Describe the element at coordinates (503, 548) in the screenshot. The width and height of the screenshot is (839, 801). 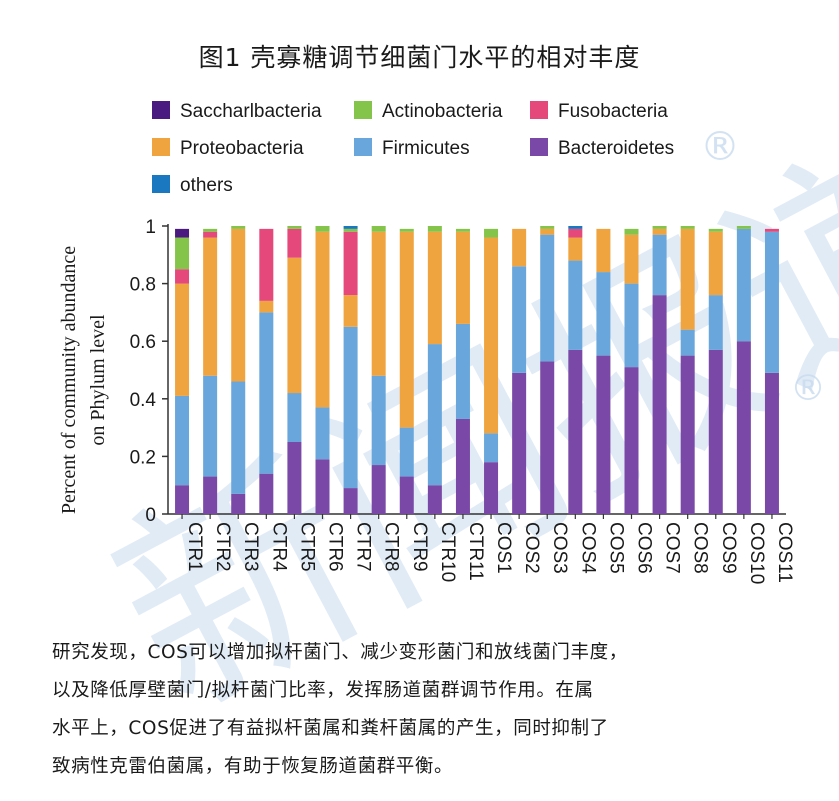
I see `x-tick-label: COS1` at that location.